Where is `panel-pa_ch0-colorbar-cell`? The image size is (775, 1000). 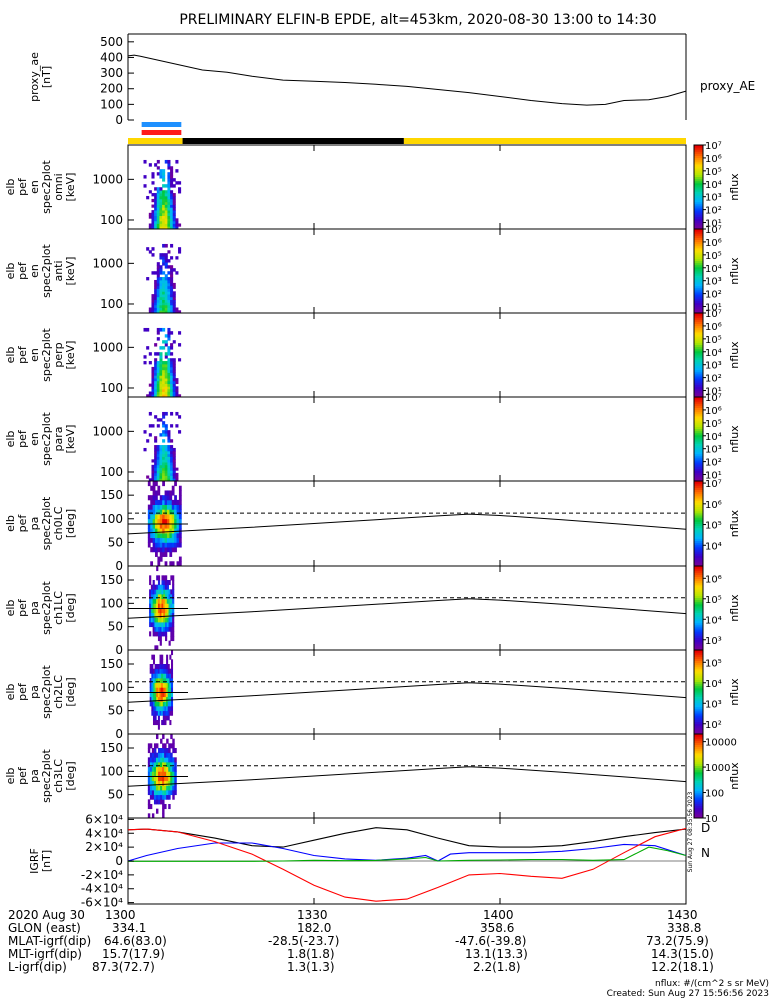 panel-pa_ch0-colorbar-cell is located at coordinates (698, 482).